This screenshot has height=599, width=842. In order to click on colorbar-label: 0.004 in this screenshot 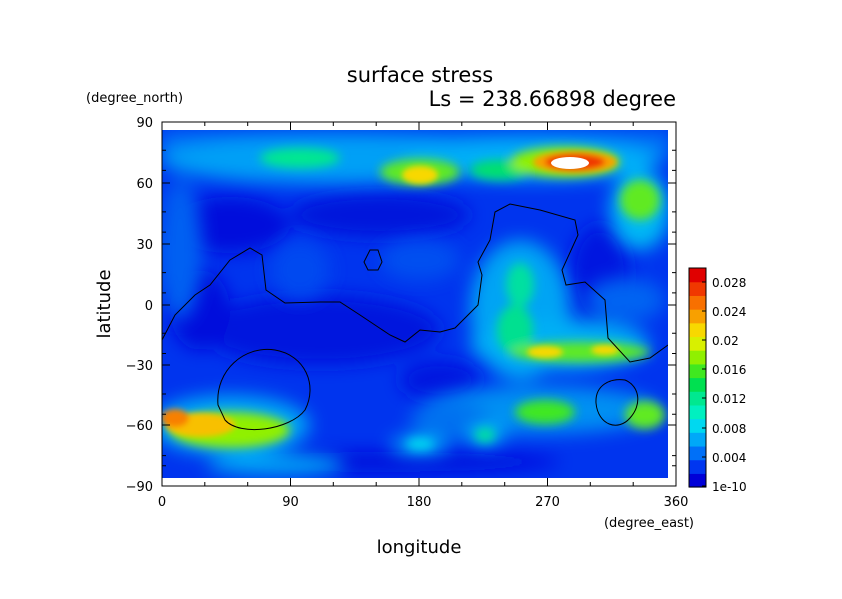, I will do `click(729, 458)`.